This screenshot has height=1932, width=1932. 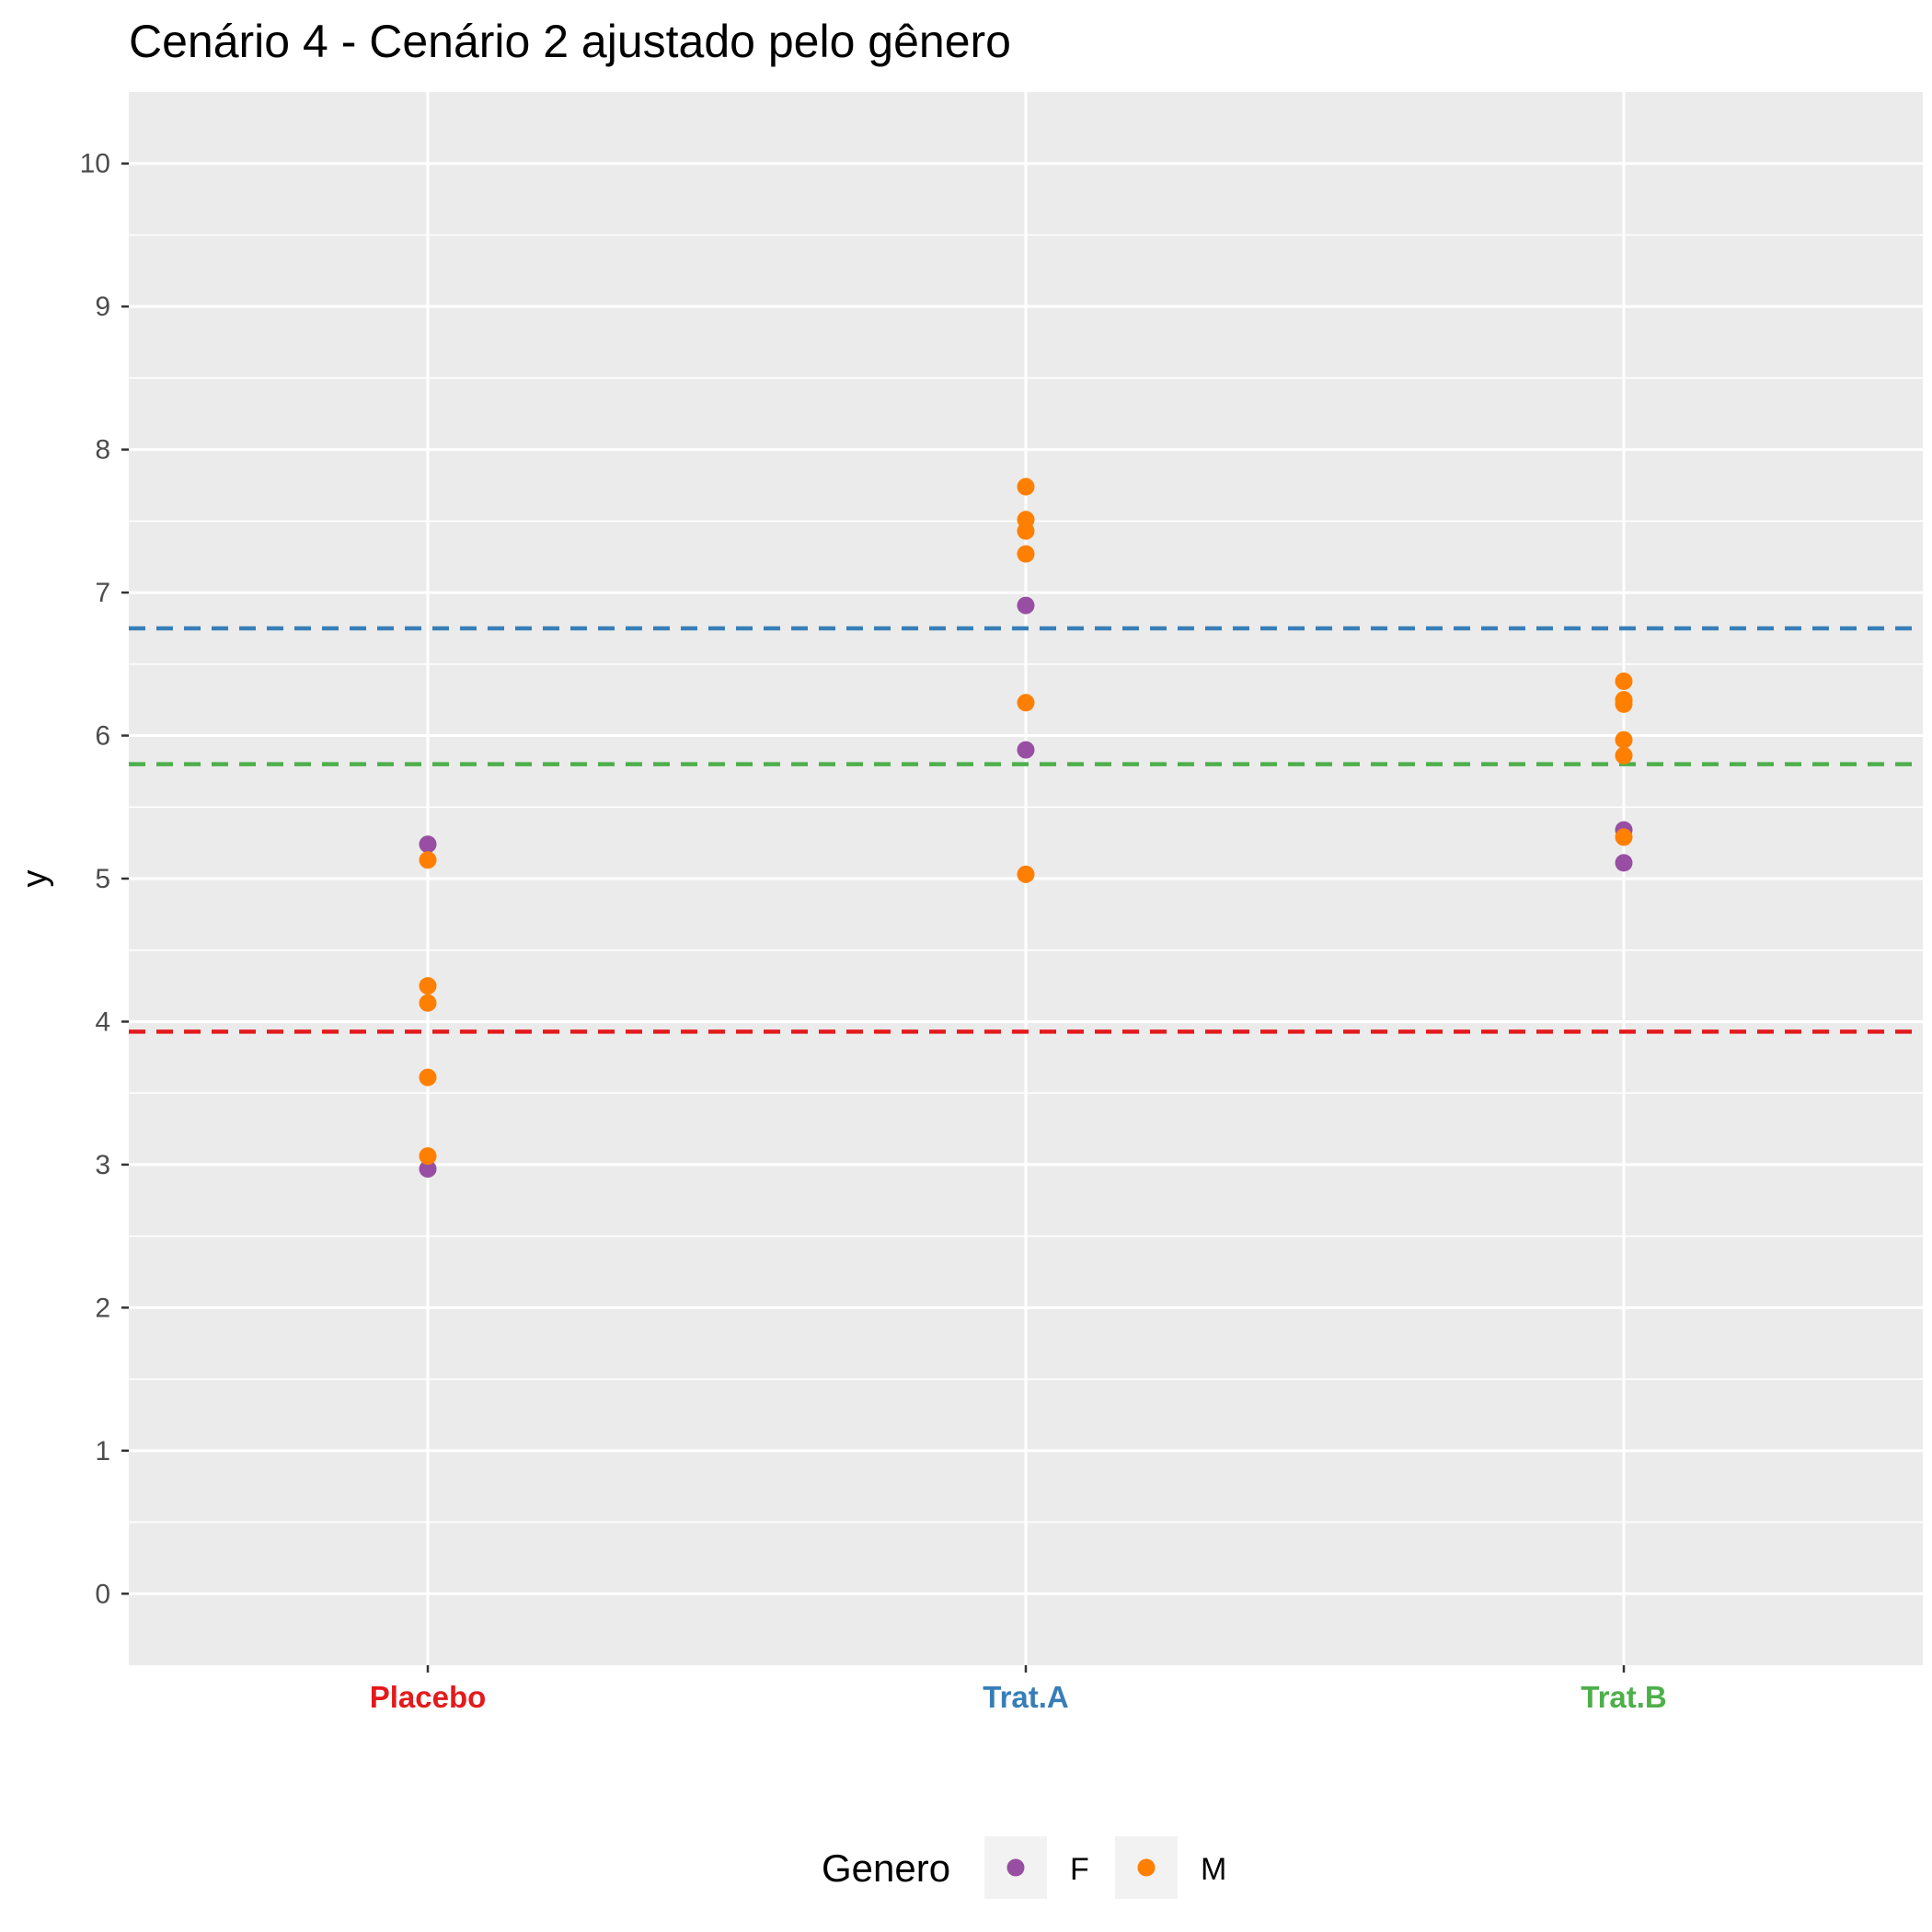 What do you see at coordinates (102, 307) in the screenshot?
I see `y-tick-label: 9` at bounding box center [102, 307].